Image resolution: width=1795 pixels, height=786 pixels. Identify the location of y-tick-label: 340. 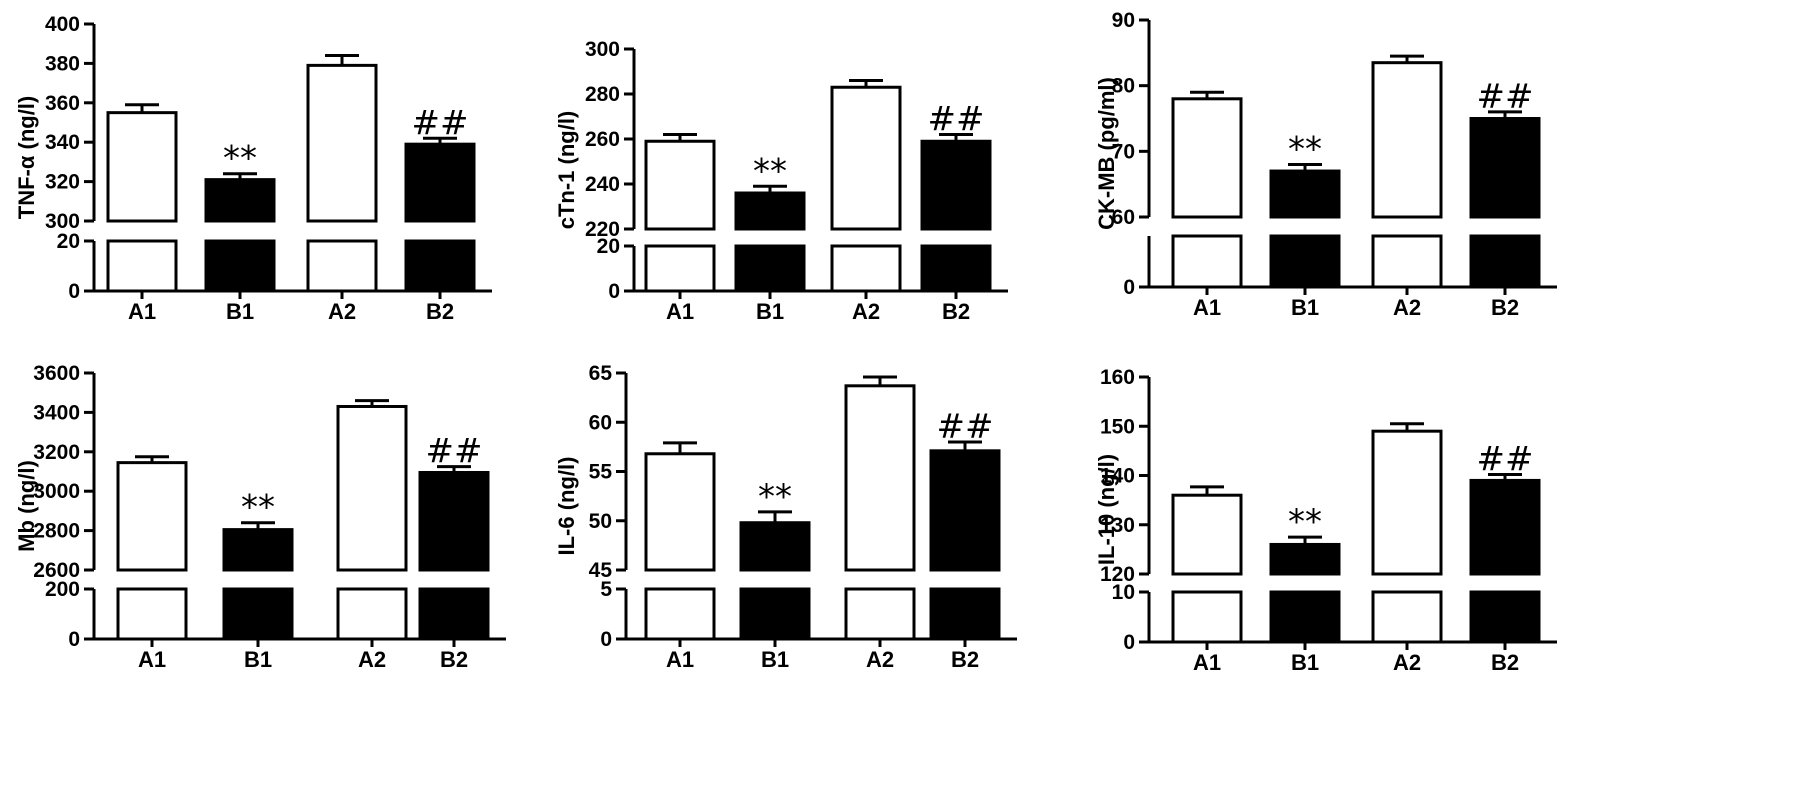
(62, 142).